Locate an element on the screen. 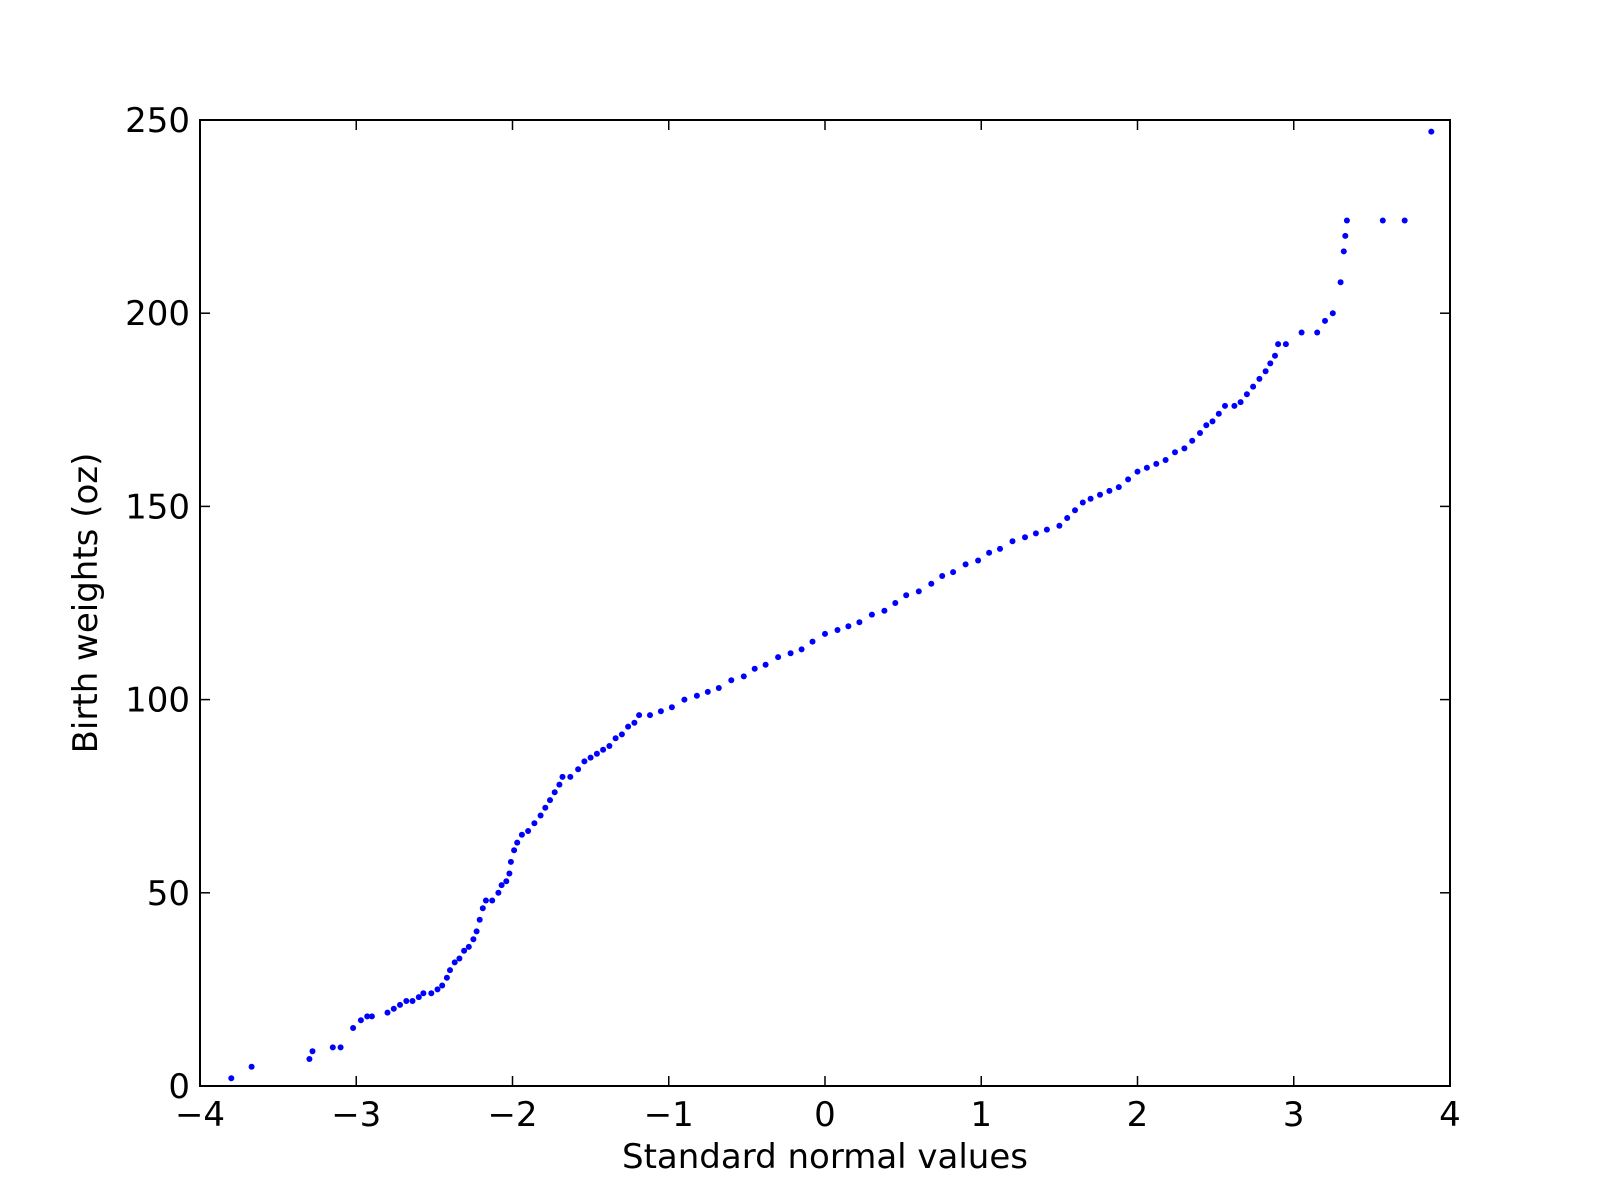 Image resolution: width=1600 pixels, height=1200 pixels. y-tick-label: 100 is located at coordinates (157, 701).